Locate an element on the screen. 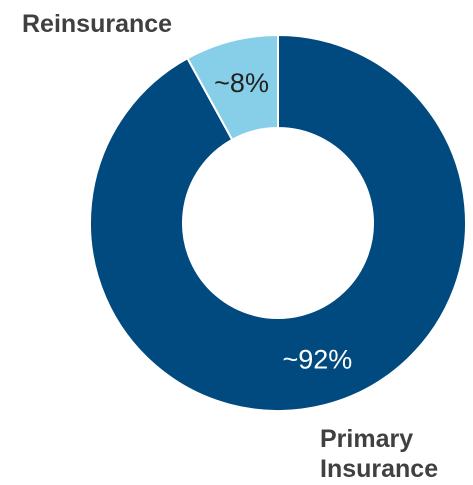  data-label-reinsurance: ~8% is located at coordinates (241, 83).